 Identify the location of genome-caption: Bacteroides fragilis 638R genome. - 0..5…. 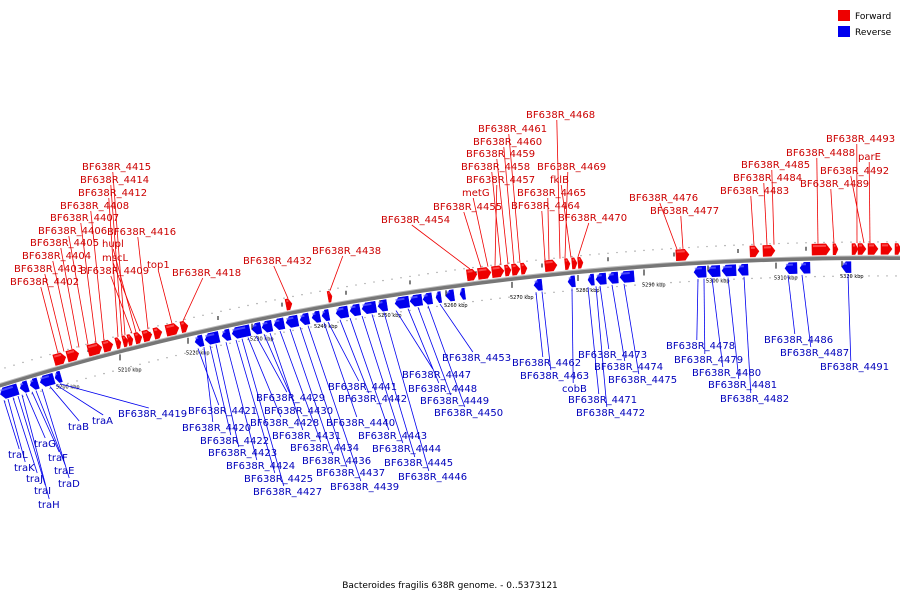
(450, 586).